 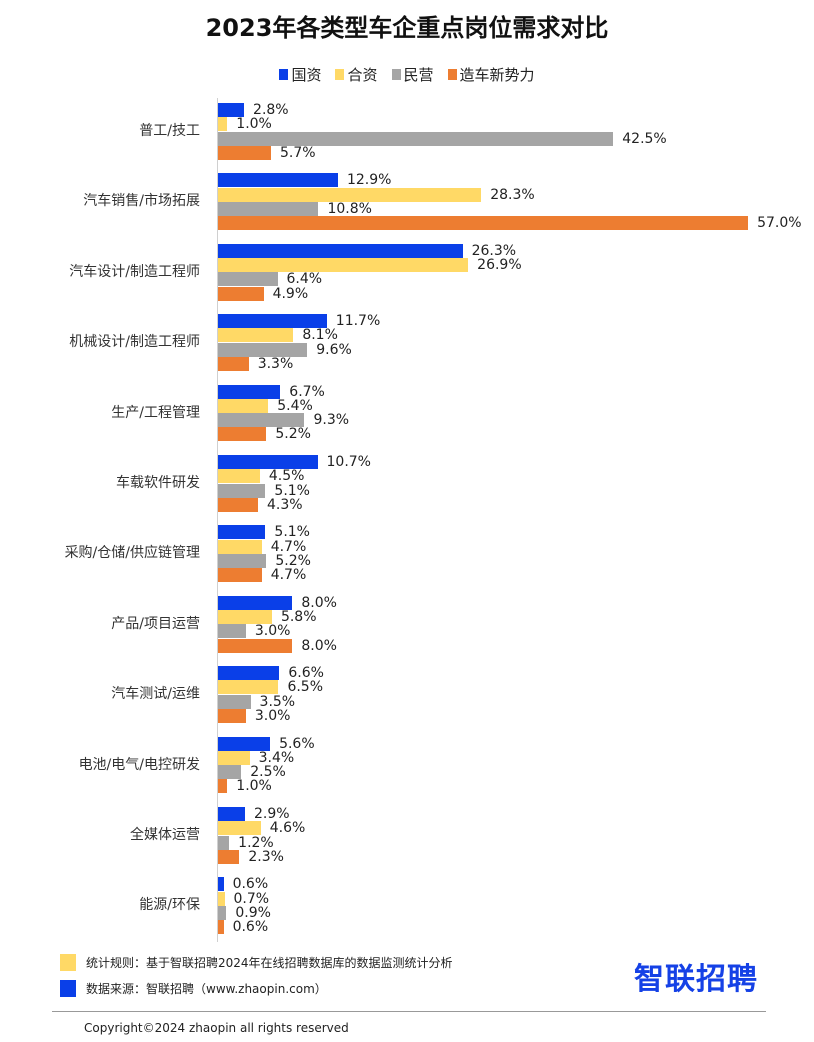 I want to click on category-group: 汽车设计/制造工程师 26.3% 26.9% 6.4% 4.9%, so click(x=407, y=272).